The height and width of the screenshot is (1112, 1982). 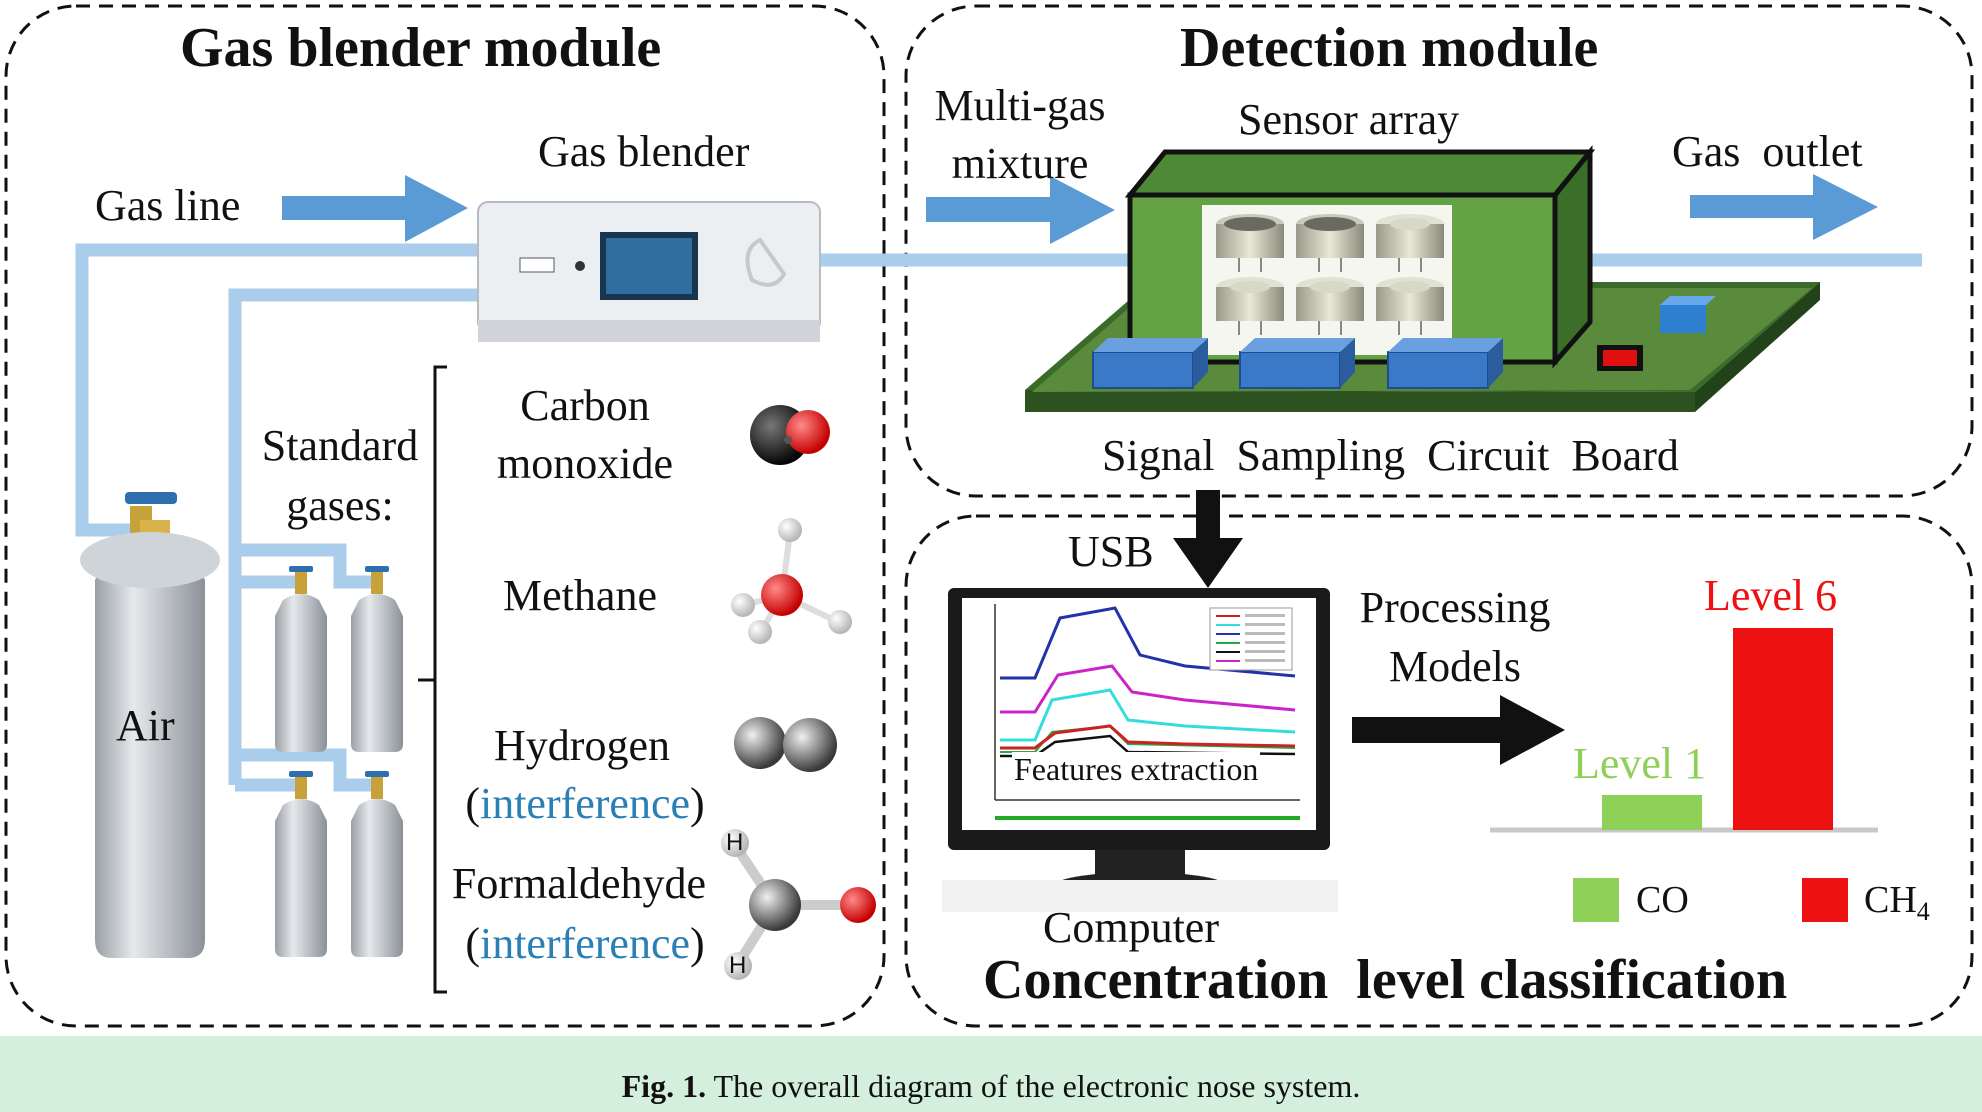 I want to click on legend-ch4-label: CH4, so click(x=1897, y=902).